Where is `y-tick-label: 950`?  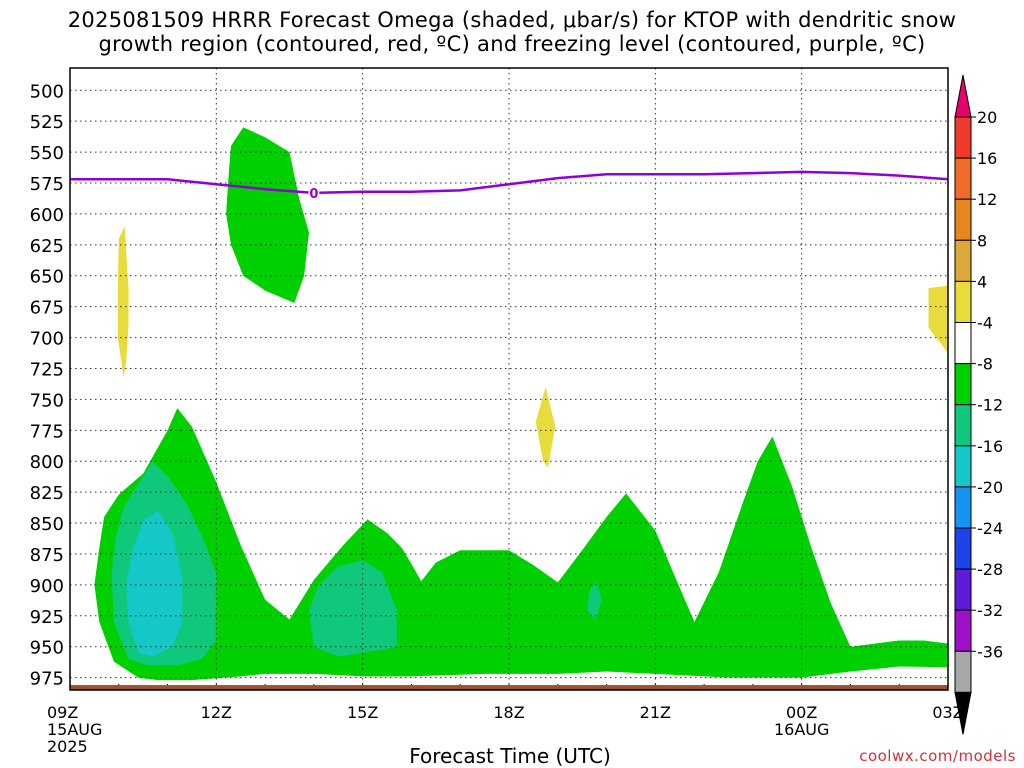 y-tick-label: 950 is located at coordinates (47, 648).